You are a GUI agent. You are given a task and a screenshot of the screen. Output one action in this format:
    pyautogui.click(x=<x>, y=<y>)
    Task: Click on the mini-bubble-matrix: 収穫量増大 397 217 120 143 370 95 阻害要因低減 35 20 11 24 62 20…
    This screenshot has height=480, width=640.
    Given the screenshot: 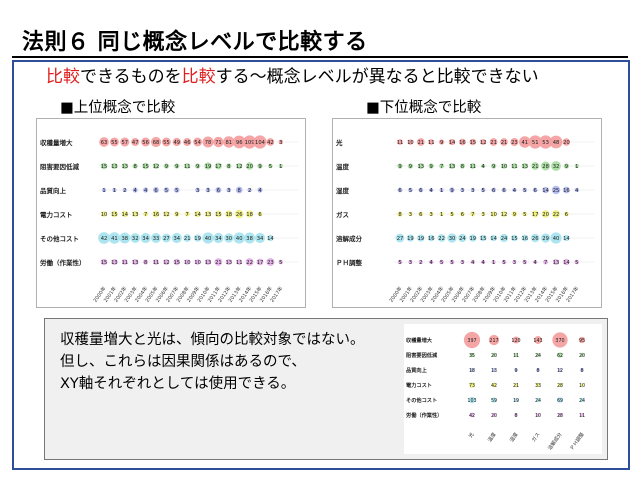 What is the action you would take?
    pyautogui.click(x=503, y=389)
    